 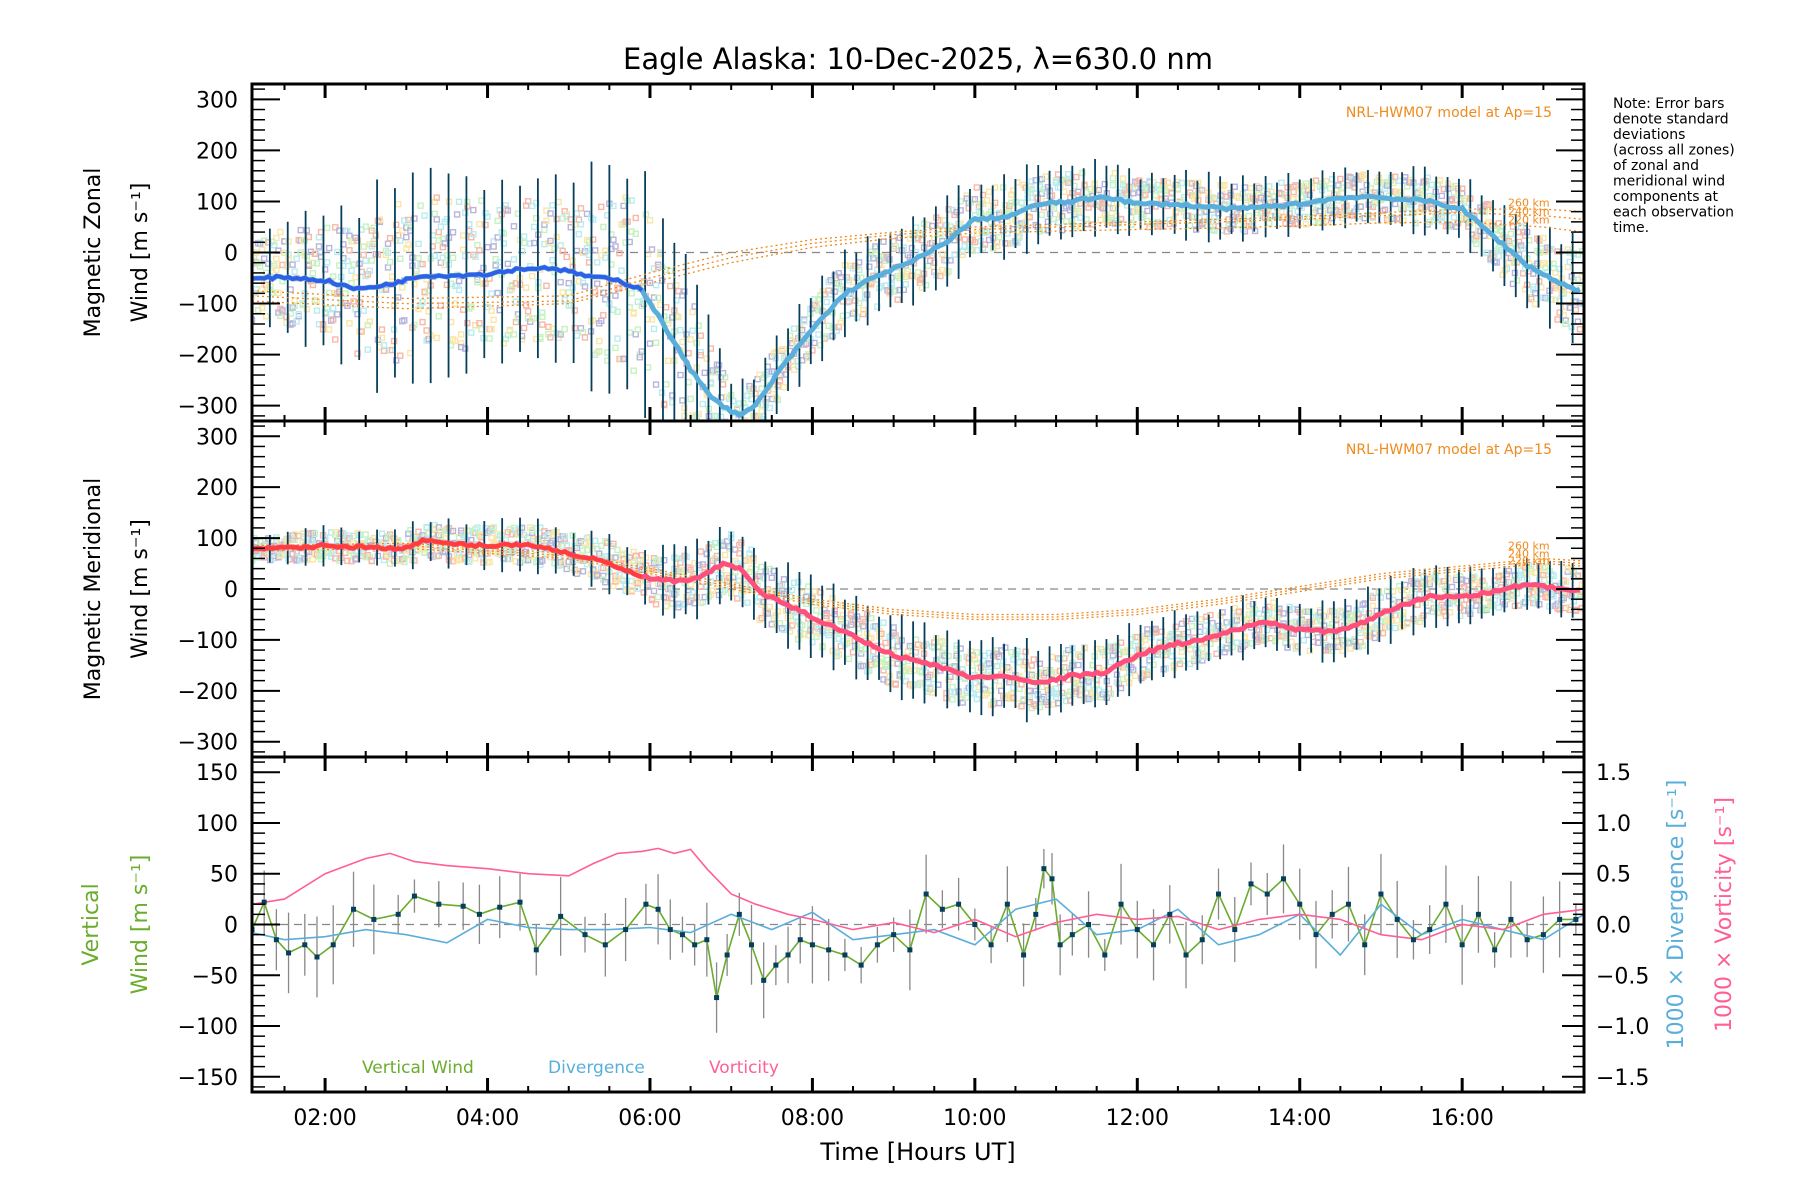 I want to click on x-tick-label: 10:00, so click(x=974, y=1118).